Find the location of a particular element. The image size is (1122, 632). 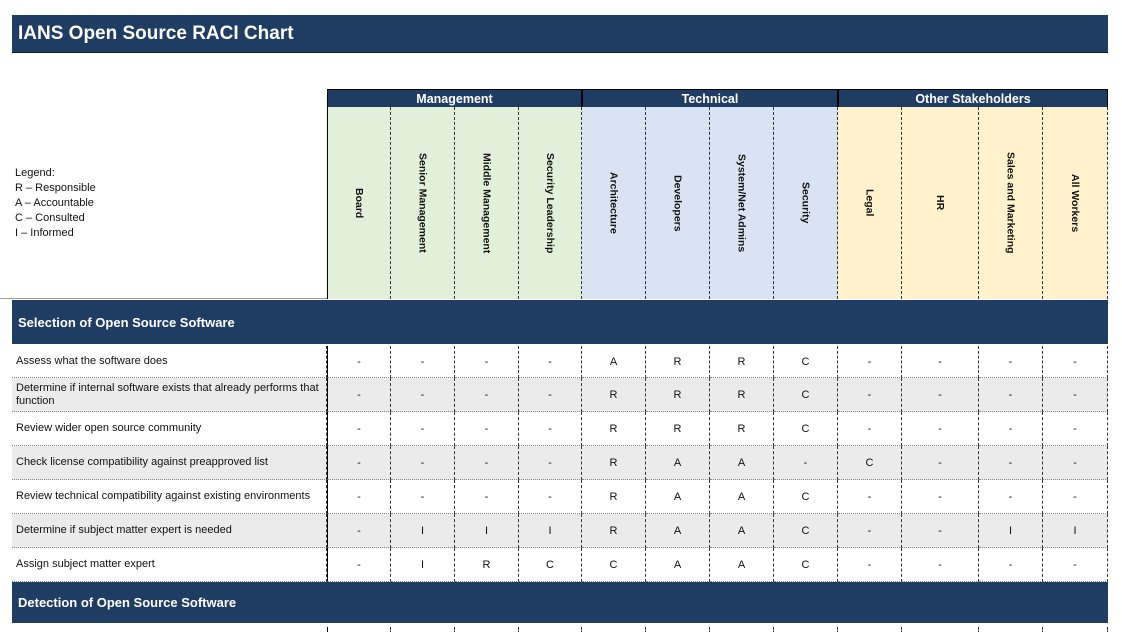

task-label: Assess what the software does is located at coordinates (169, 362).